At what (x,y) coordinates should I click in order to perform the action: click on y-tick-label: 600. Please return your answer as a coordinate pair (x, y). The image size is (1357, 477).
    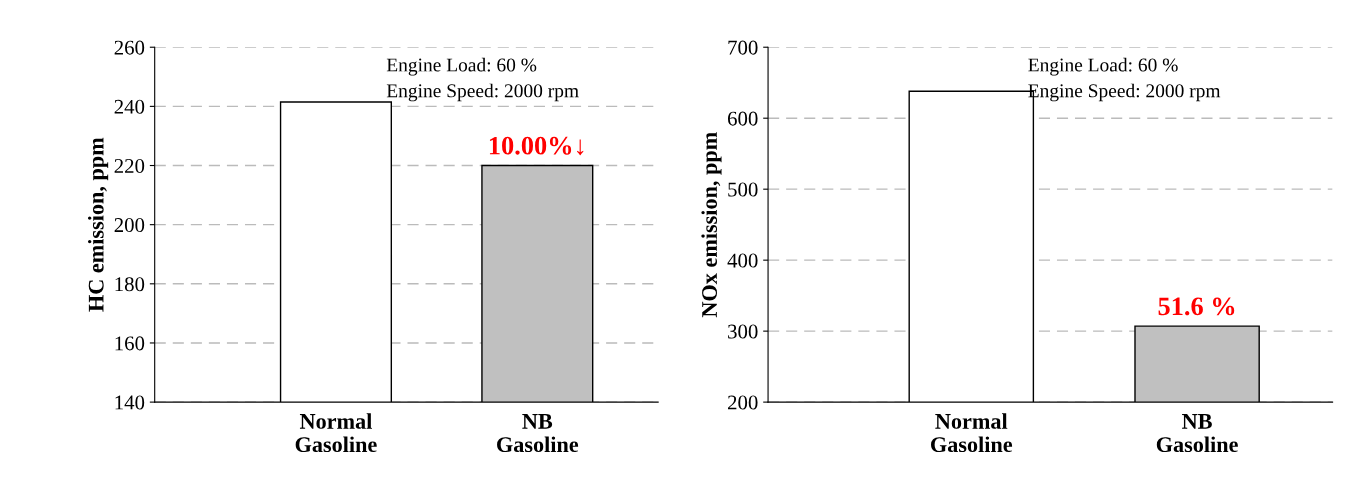
    Looking at the image, I should click on (742, 118).